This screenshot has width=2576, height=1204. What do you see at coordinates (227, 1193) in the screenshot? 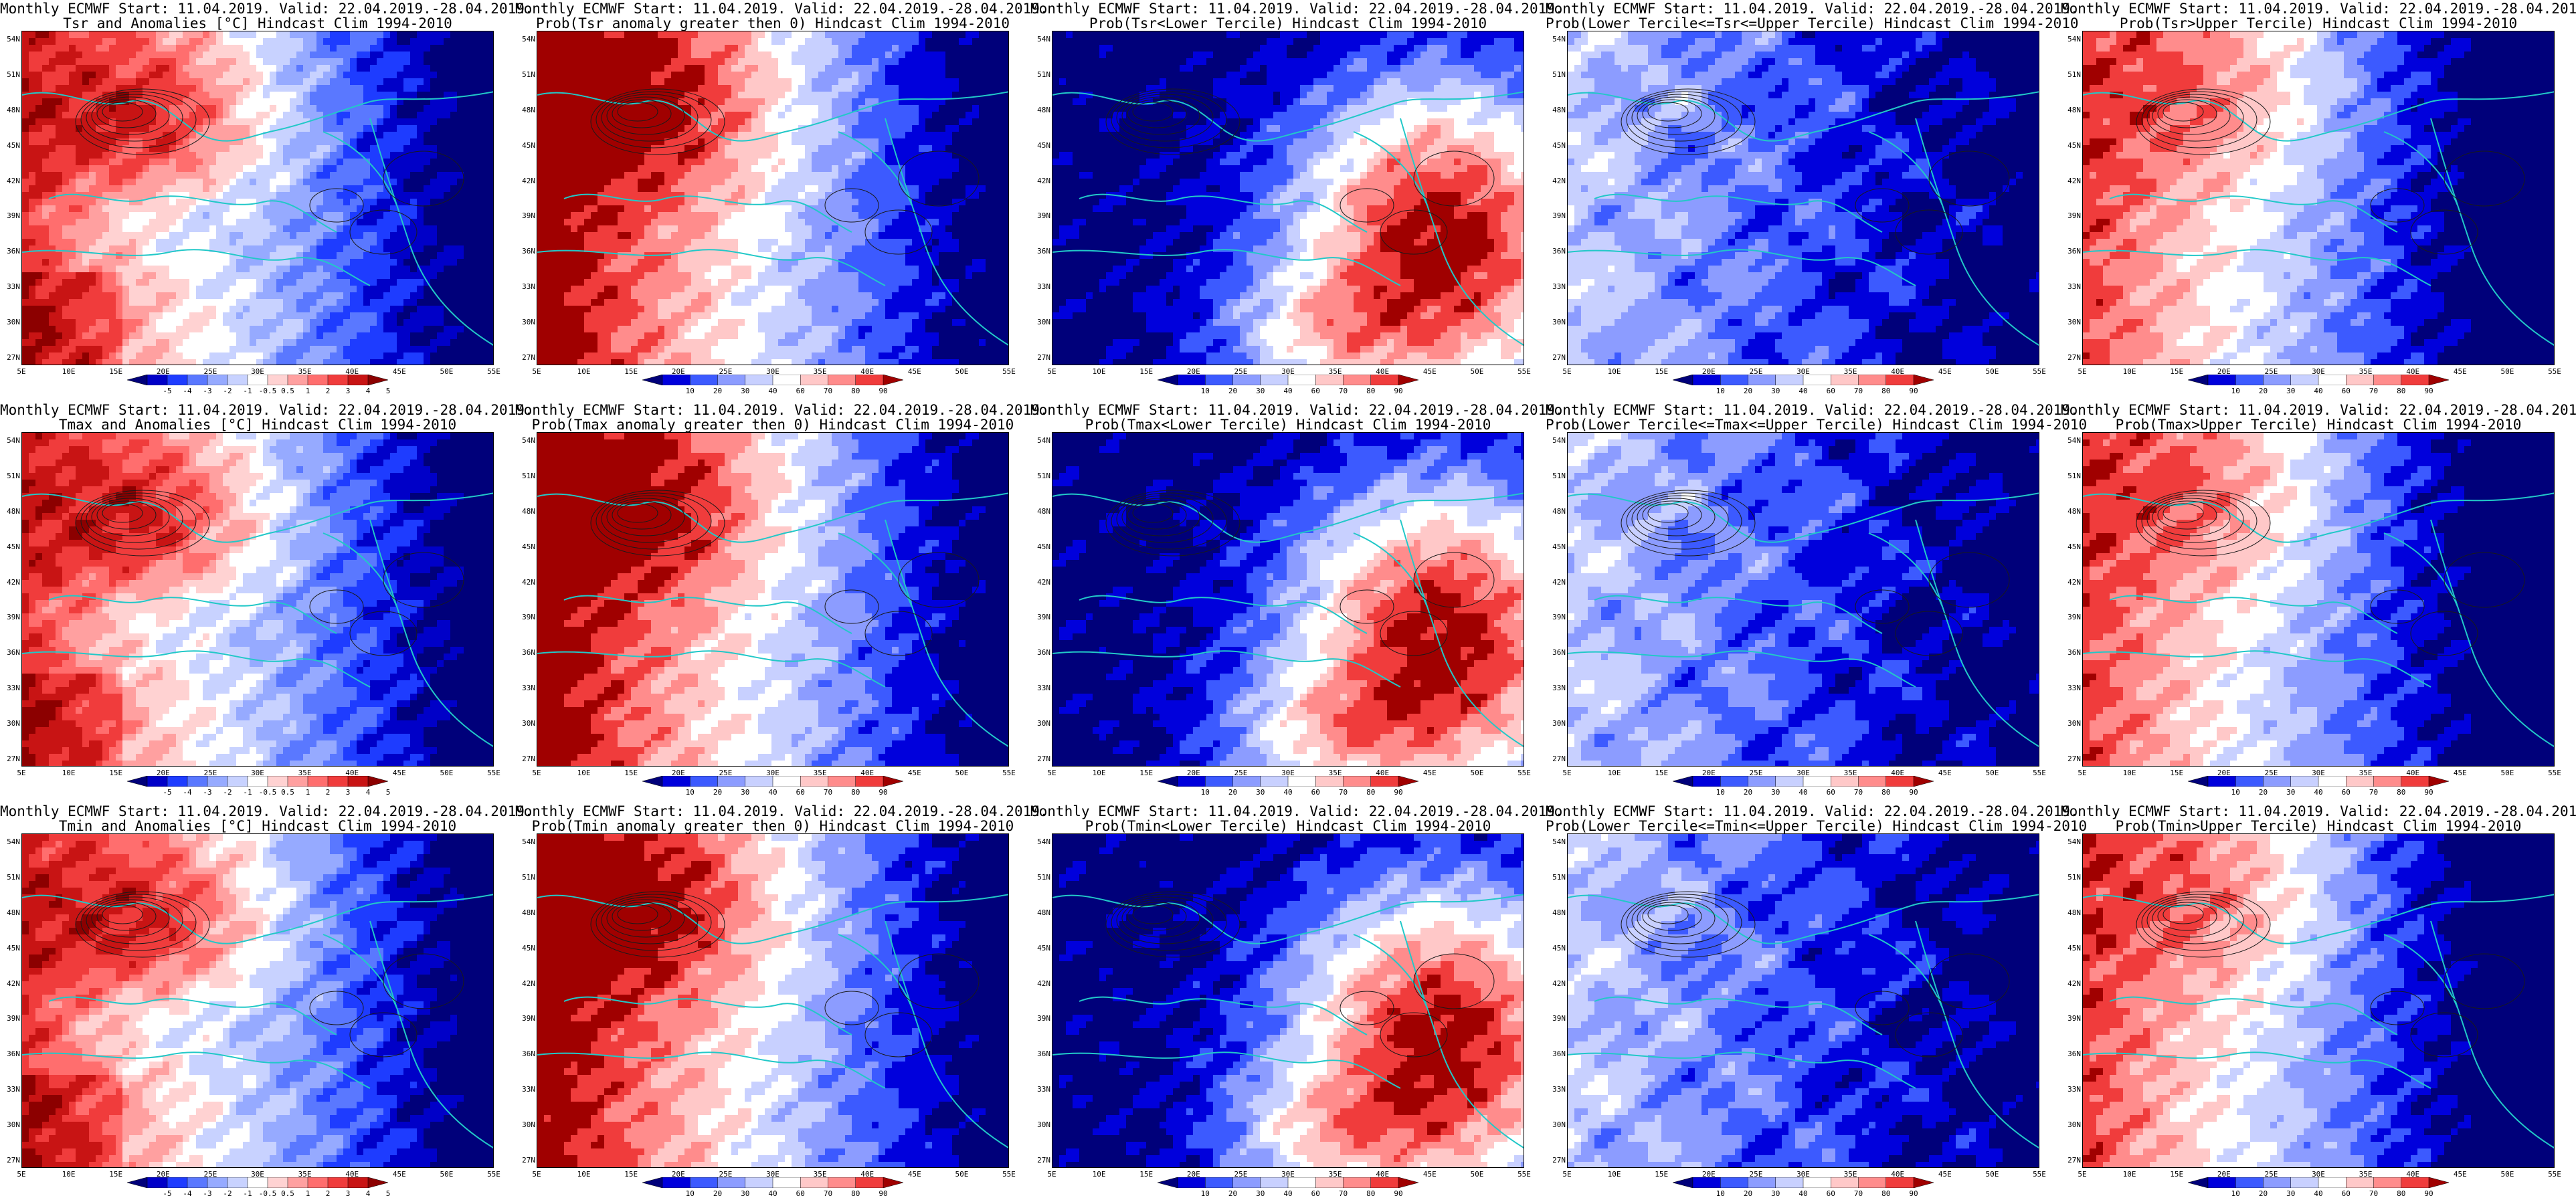
I see `colorbar-label: -2` at bounding box center [227, 1193].